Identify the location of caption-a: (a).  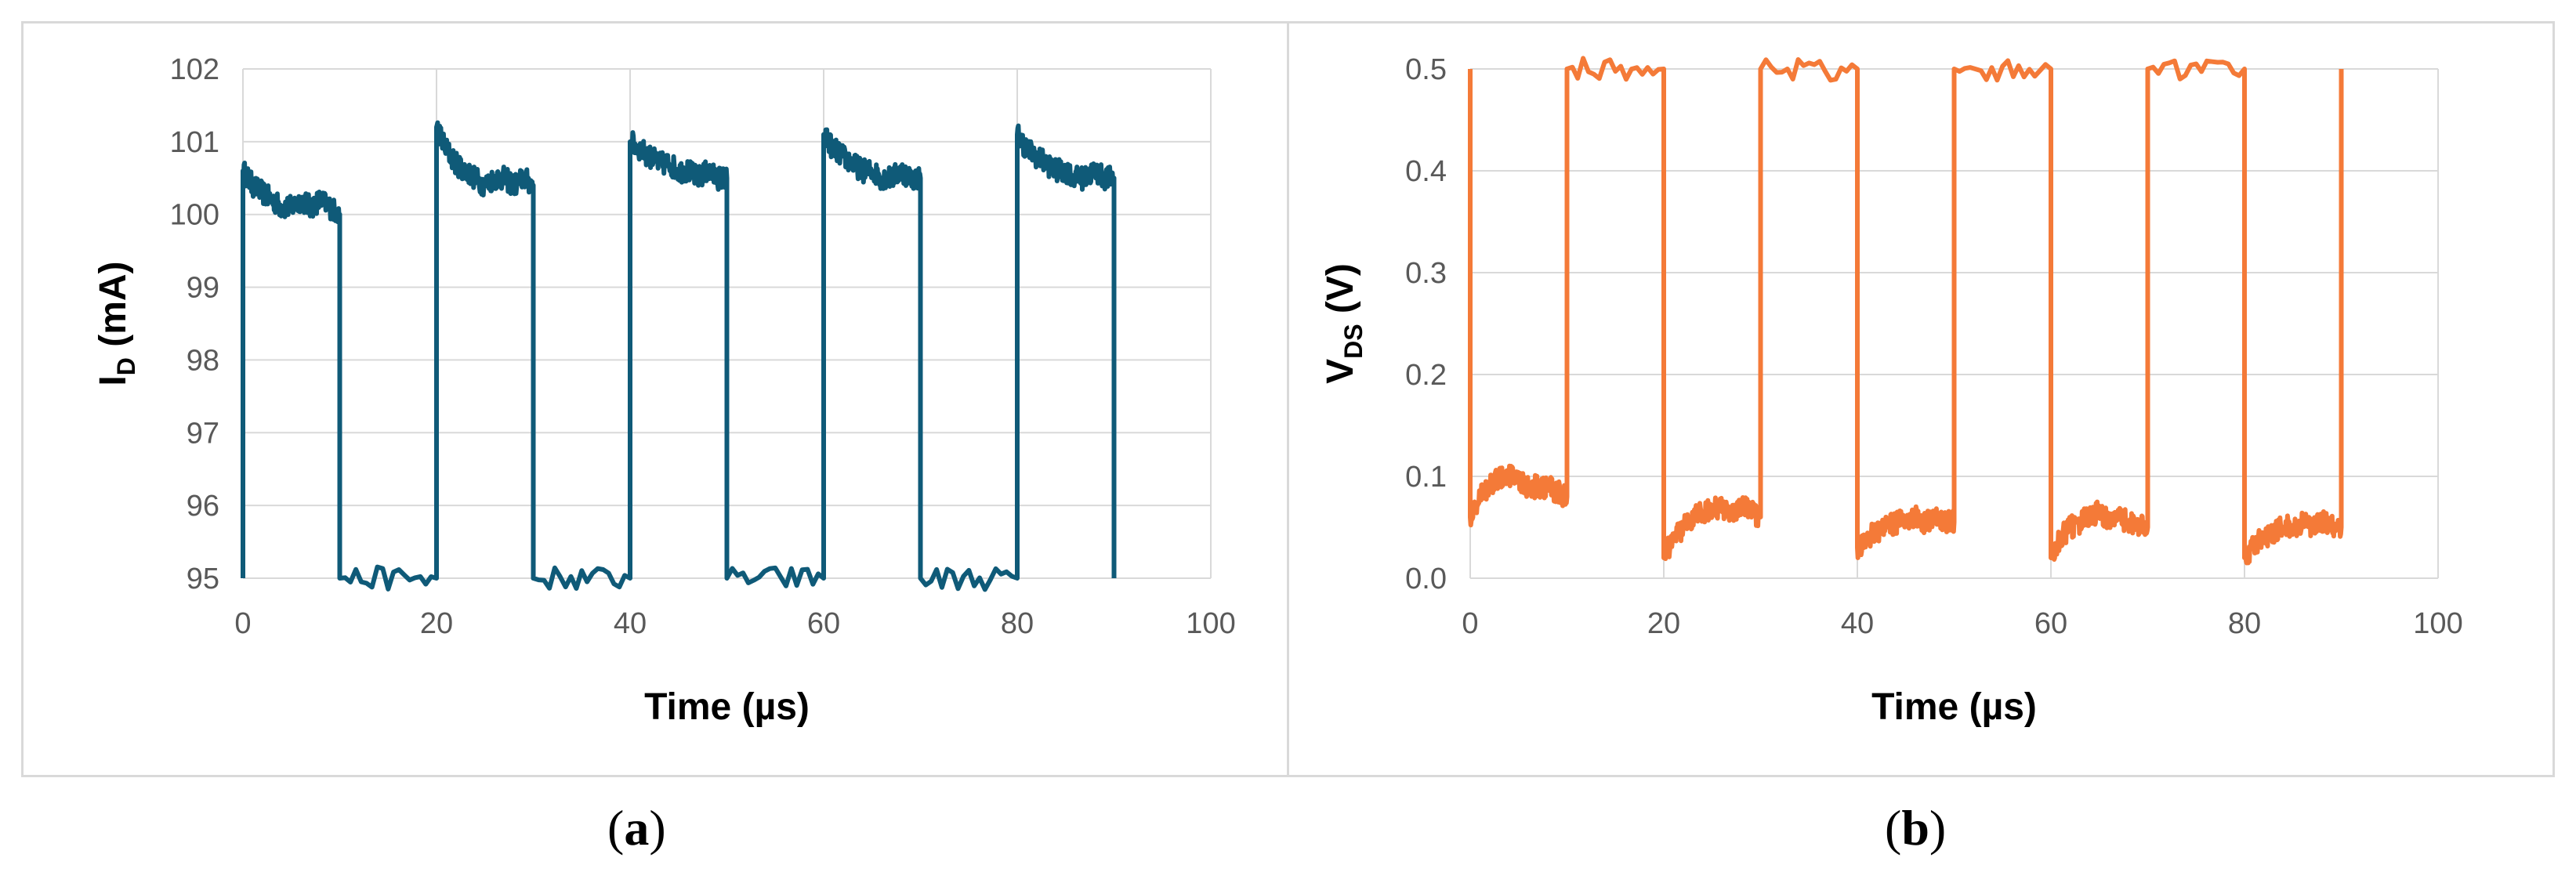
(636, 828).